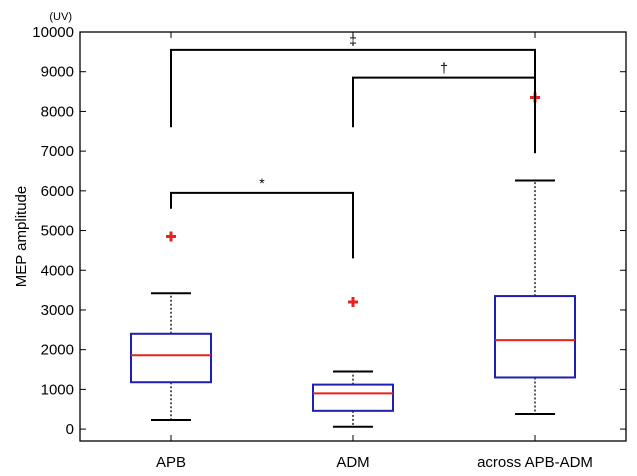 The image size is (637, 476). I want to click on x-category-label: across APB-ADM, so click(535, 462).